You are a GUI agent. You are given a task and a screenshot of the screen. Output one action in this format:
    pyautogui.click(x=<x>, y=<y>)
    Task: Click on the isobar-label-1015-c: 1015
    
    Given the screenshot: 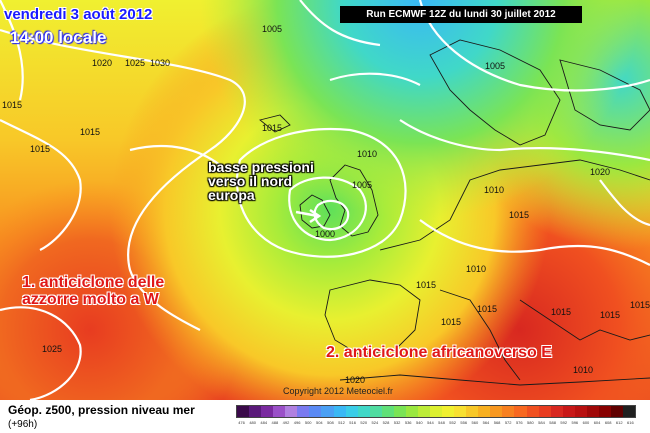 What is the action you would take?
    pyautogui.click(x=40, y=149)
    